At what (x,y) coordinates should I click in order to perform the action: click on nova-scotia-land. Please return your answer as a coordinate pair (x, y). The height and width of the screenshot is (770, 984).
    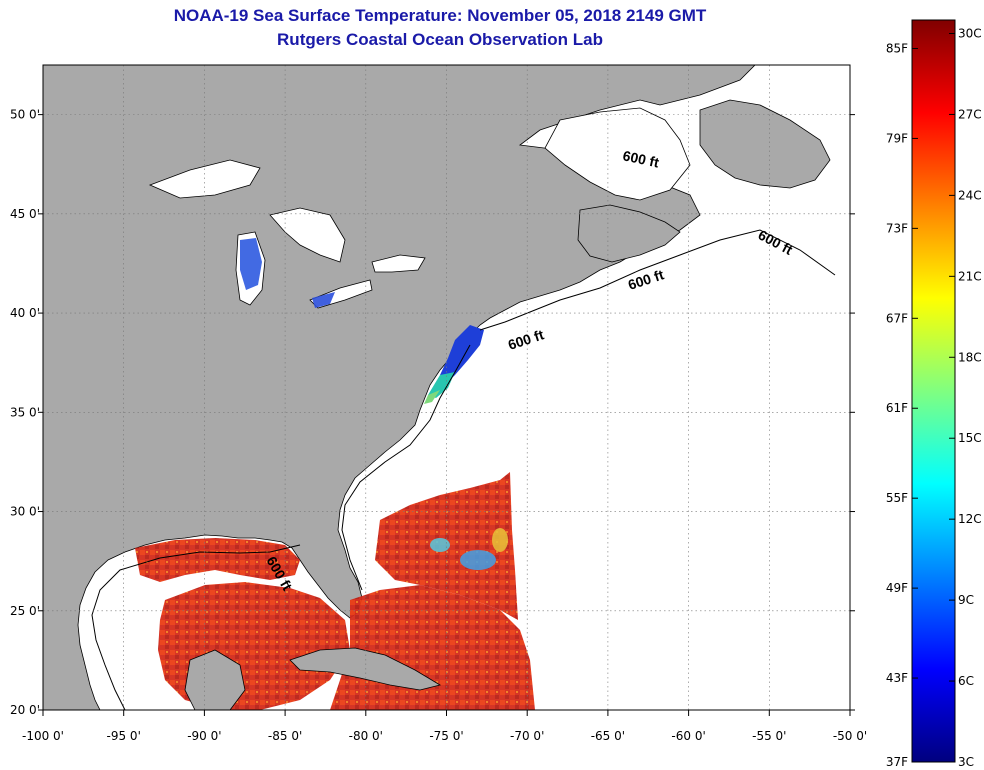
    Looking at the image, I should click on (629, 233).